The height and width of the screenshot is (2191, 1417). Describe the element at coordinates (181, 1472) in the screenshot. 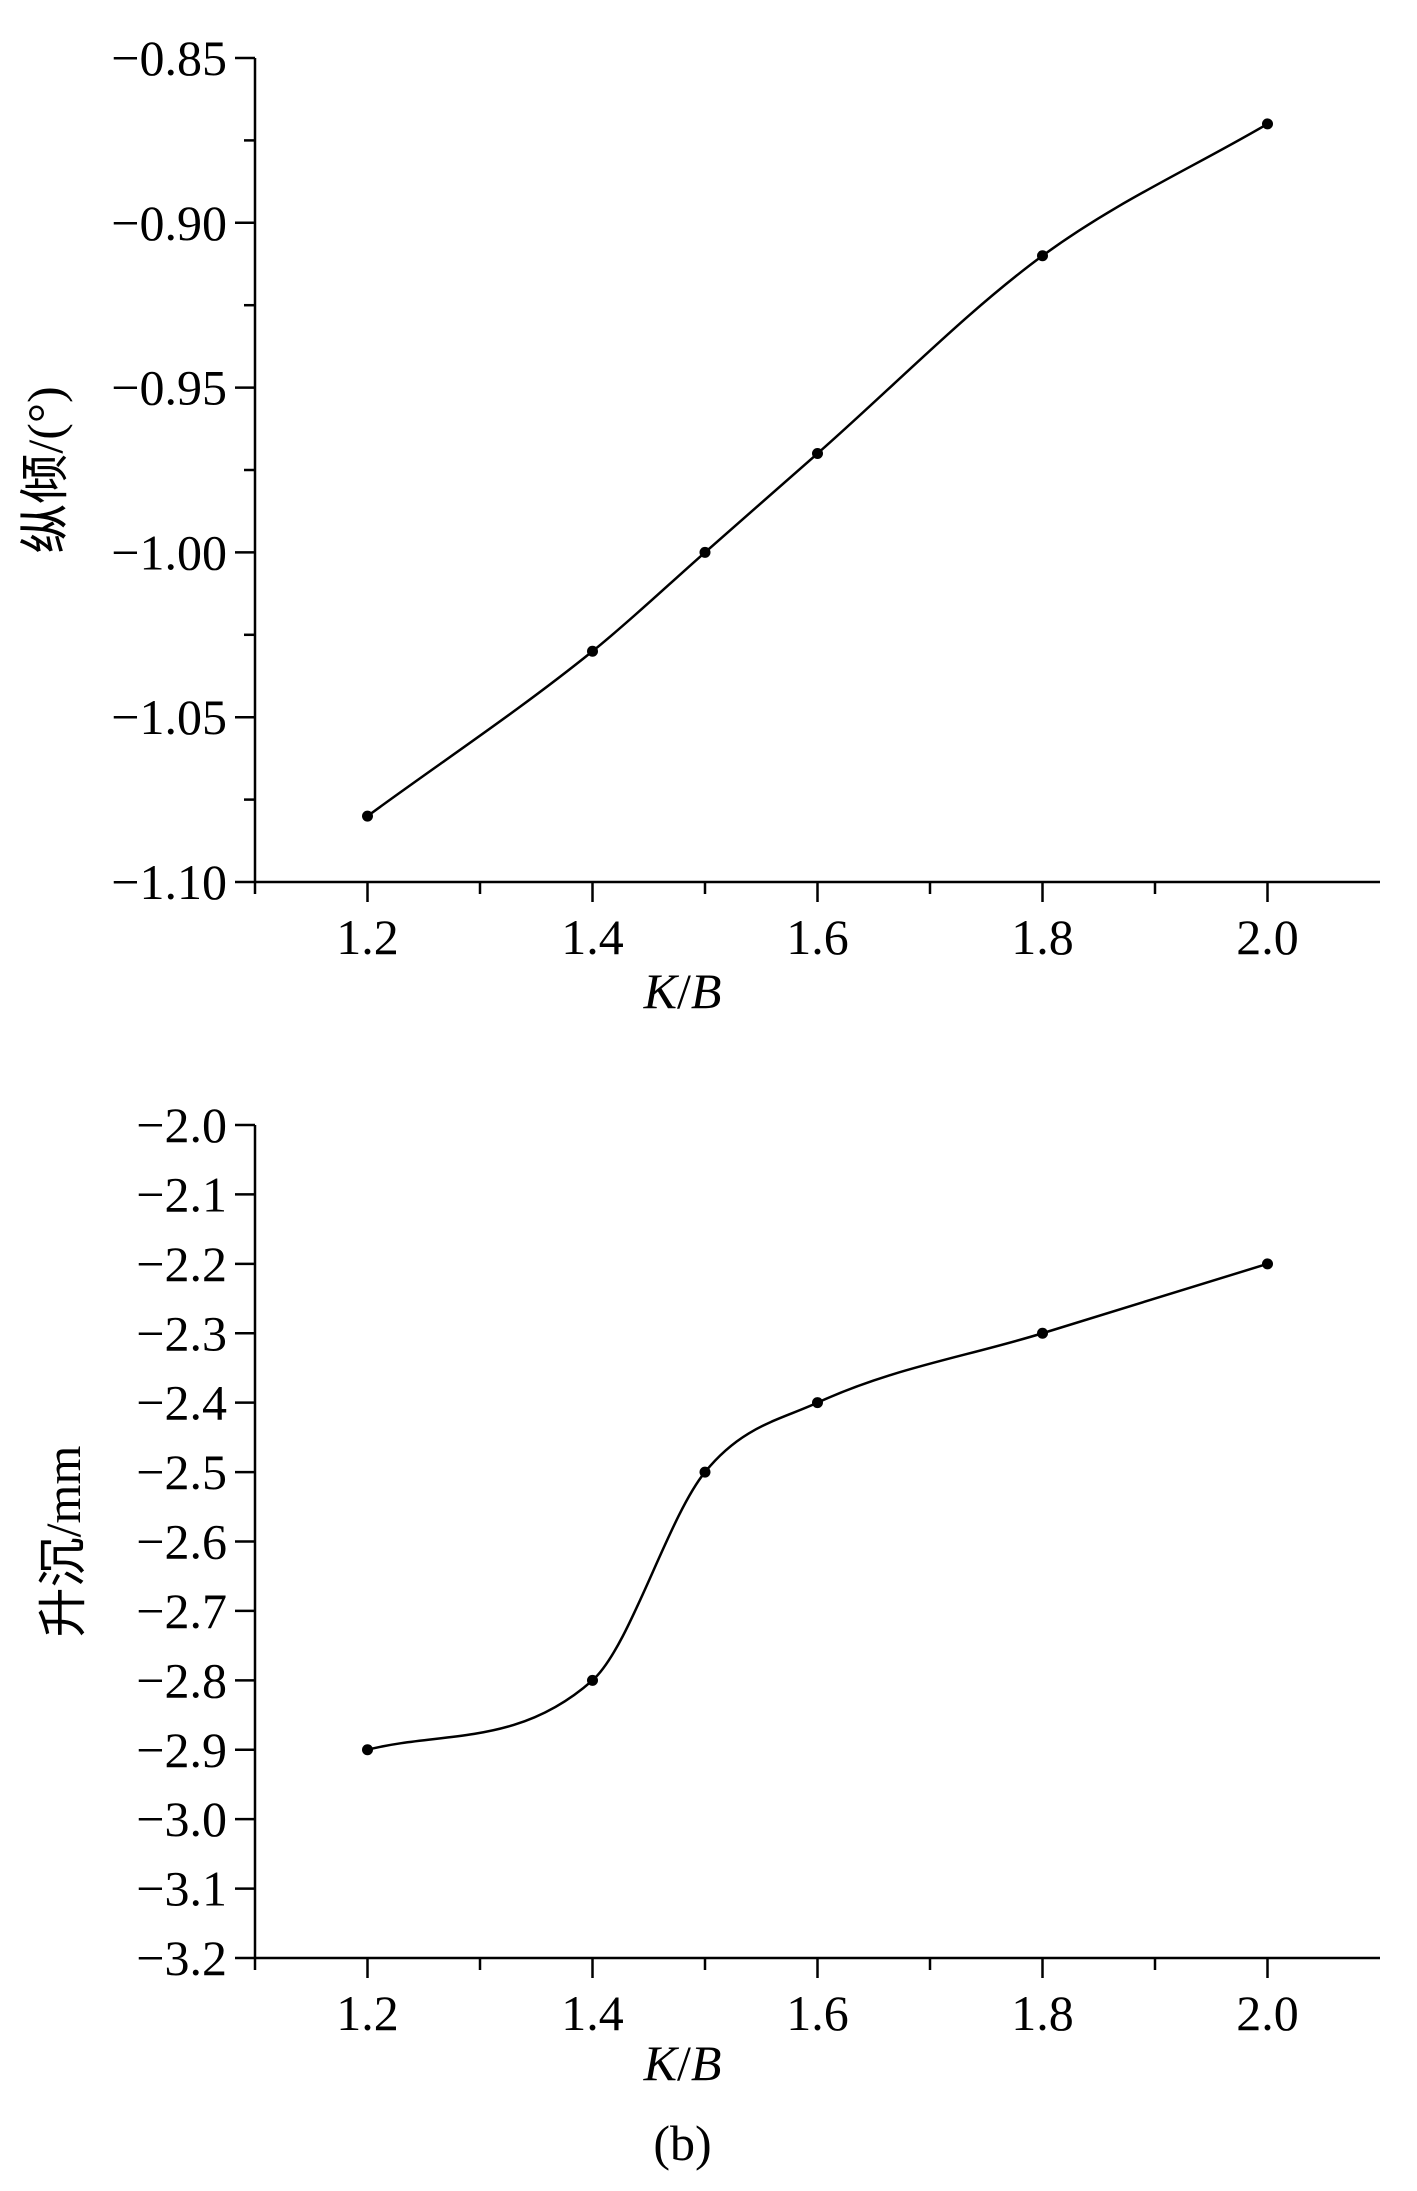

I see `y-tick-label: −2.5` at that location.